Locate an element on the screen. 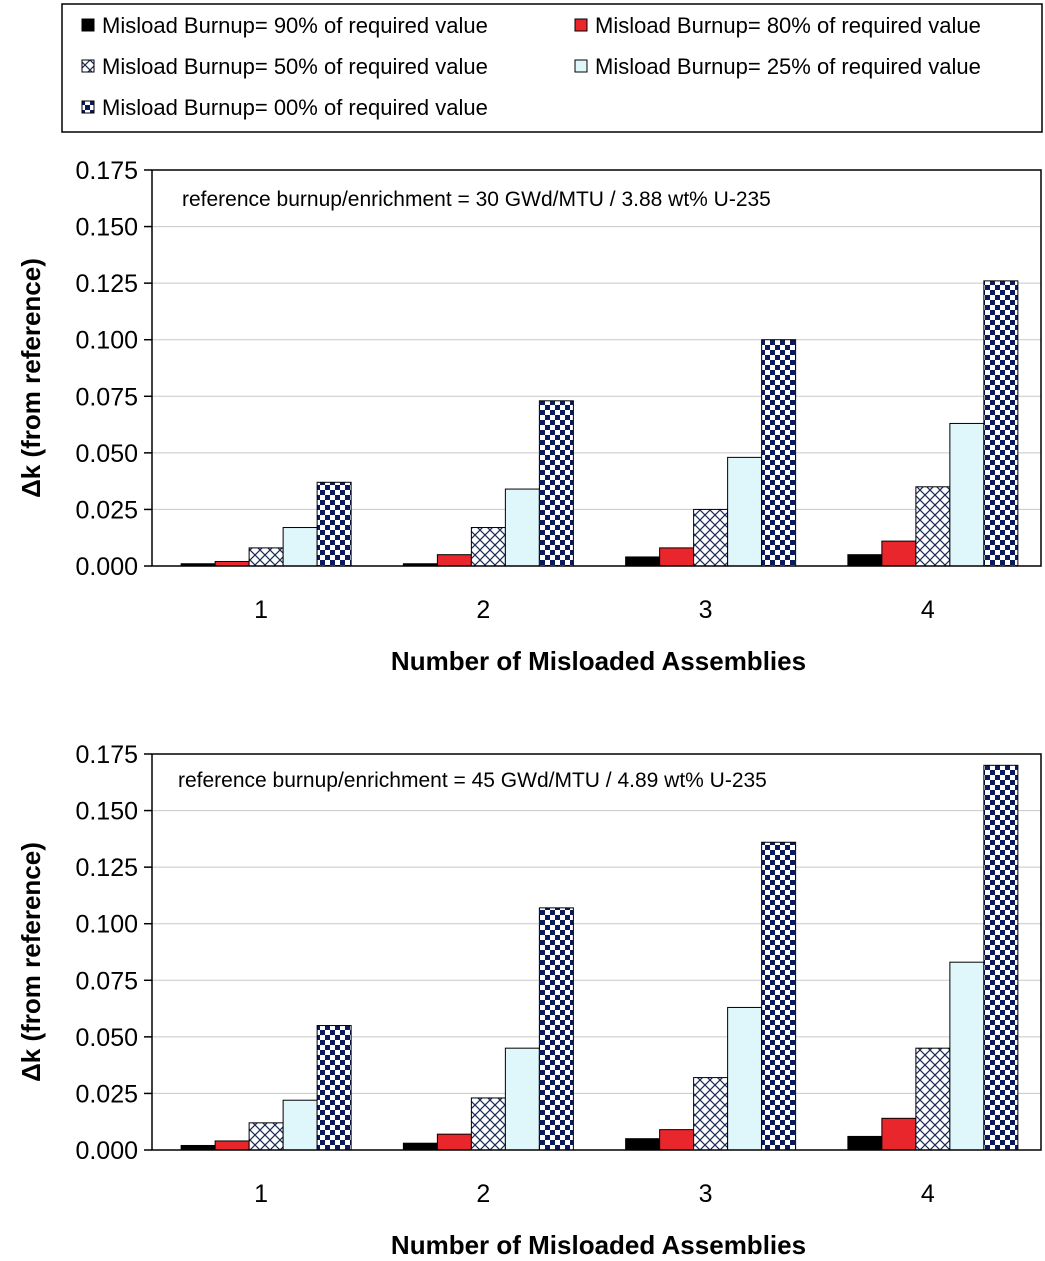 This screenshot has height=1261, width=1045. chart-bottom-bar-80-cat4 is located at coordinates (899, 1134).